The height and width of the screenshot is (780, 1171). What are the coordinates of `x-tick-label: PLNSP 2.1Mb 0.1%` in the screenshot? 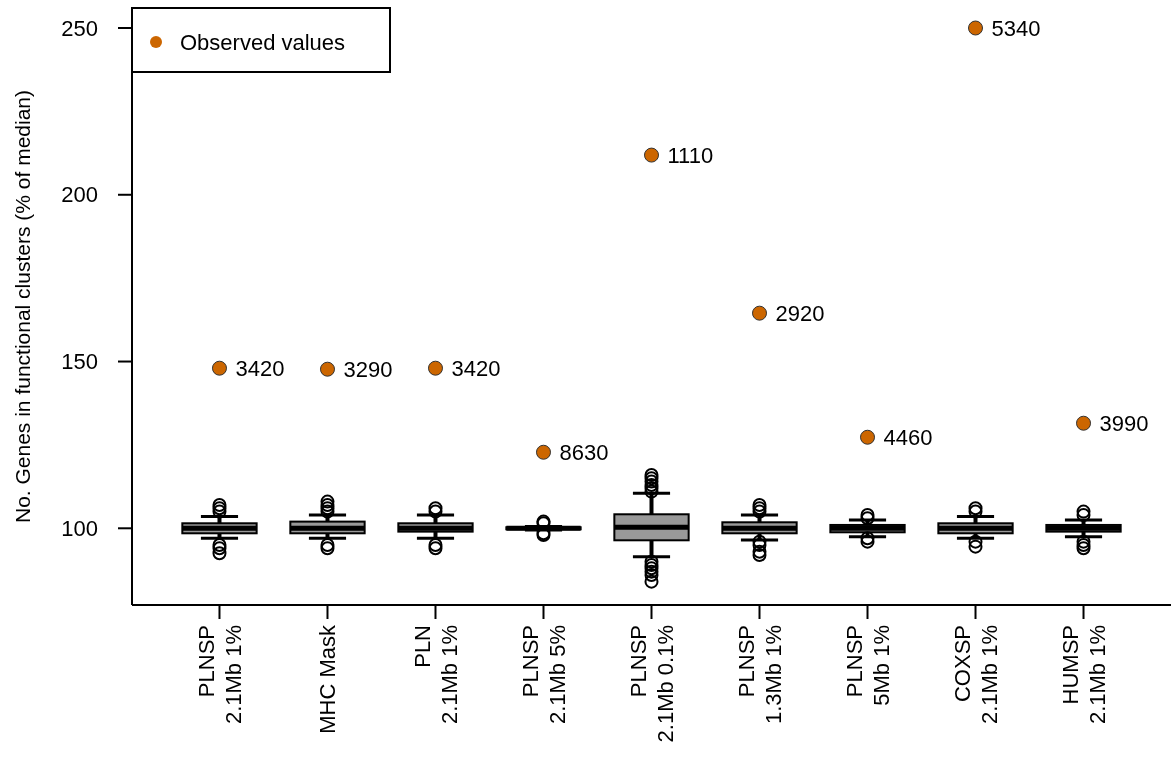 It's located at (652, 684).